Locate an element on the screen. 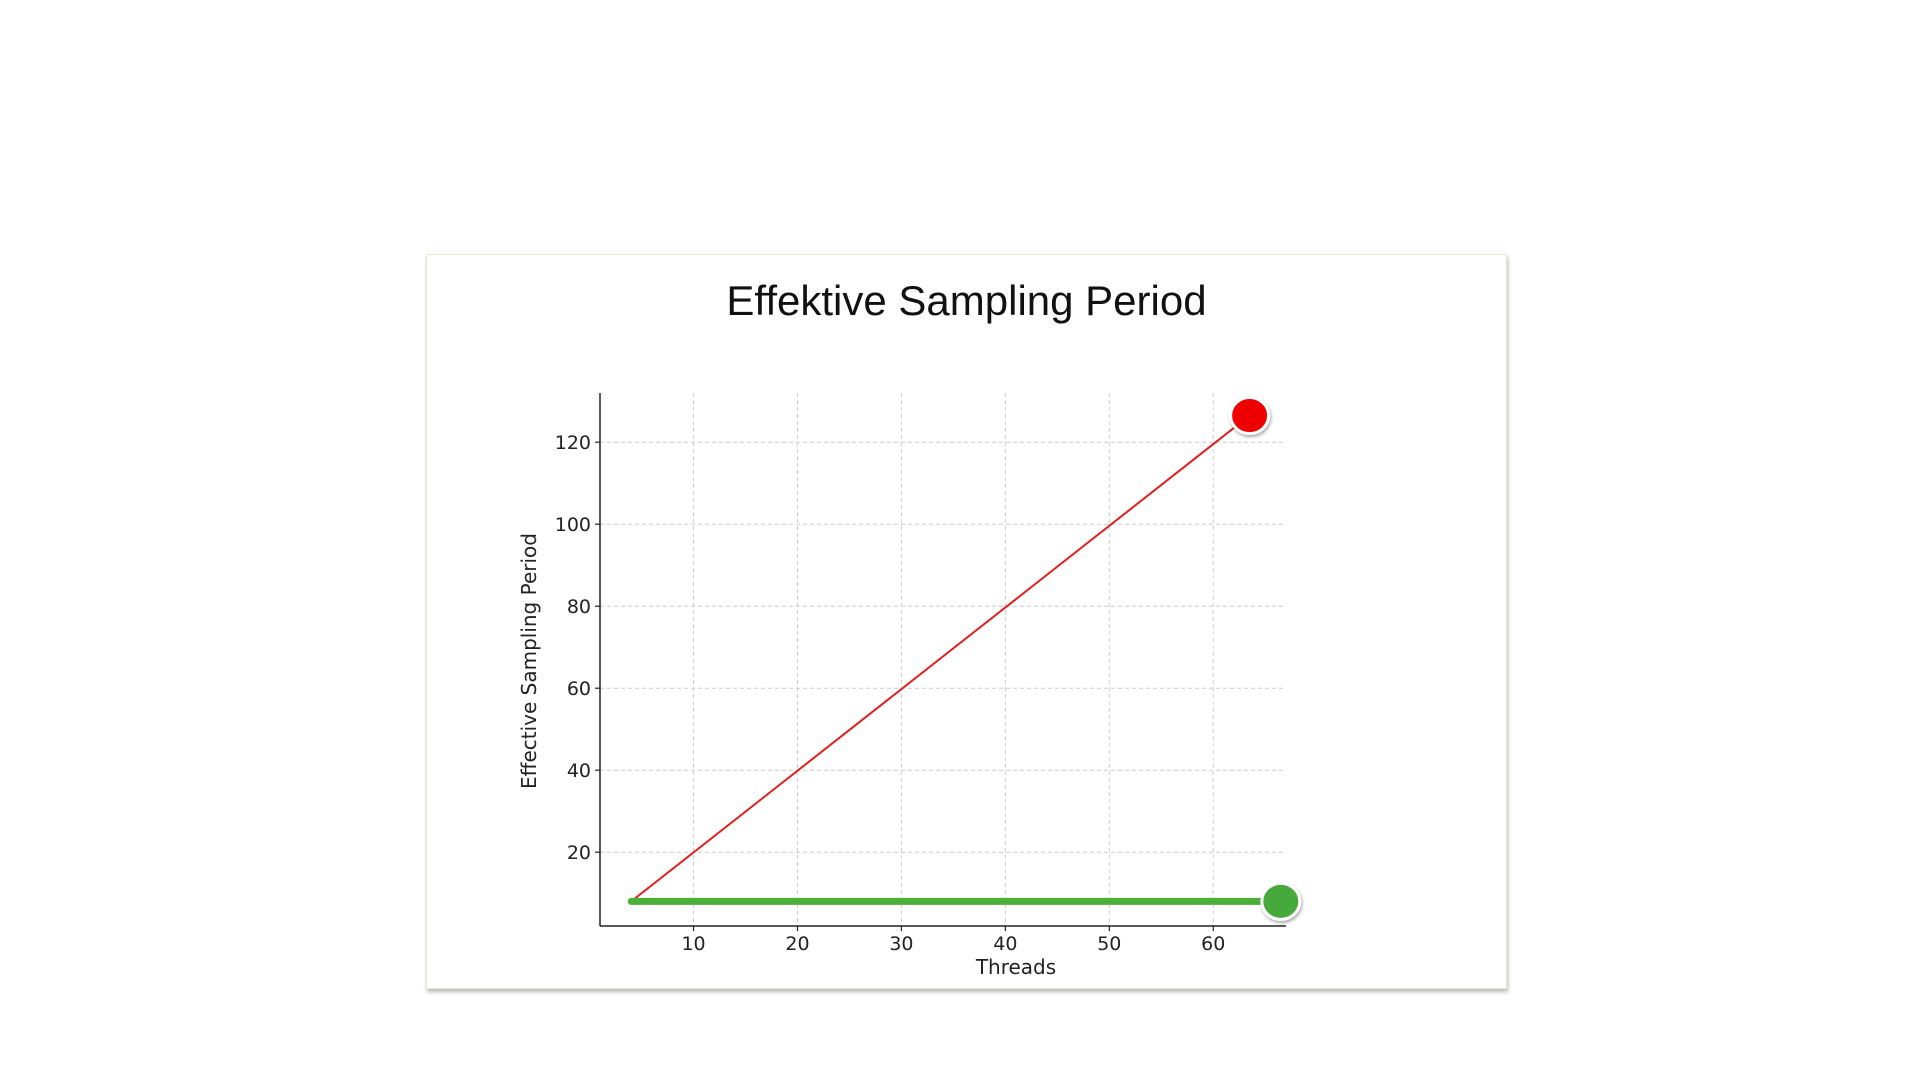 The width and height of the screenshot is (1920, 1080). x-tick-label: 40 is located at coordinates (1005, 944).